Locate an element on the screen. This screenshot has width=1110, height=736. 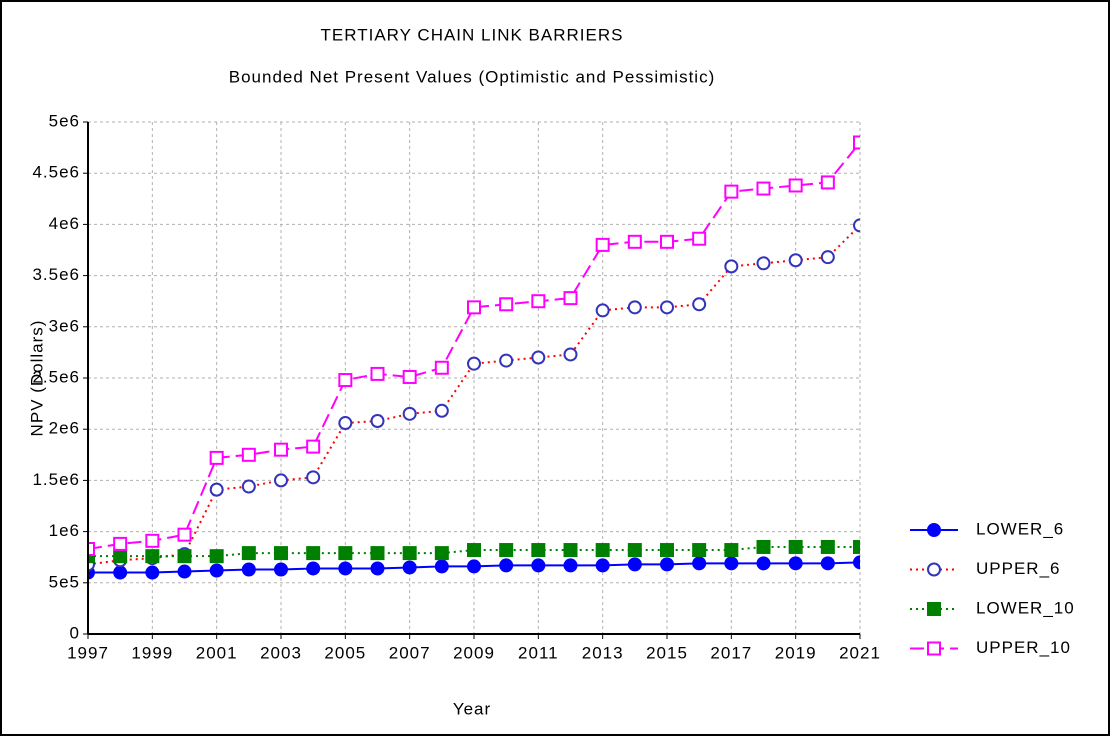
x-tick-label: 1997 is located at coordinates (88, 652).